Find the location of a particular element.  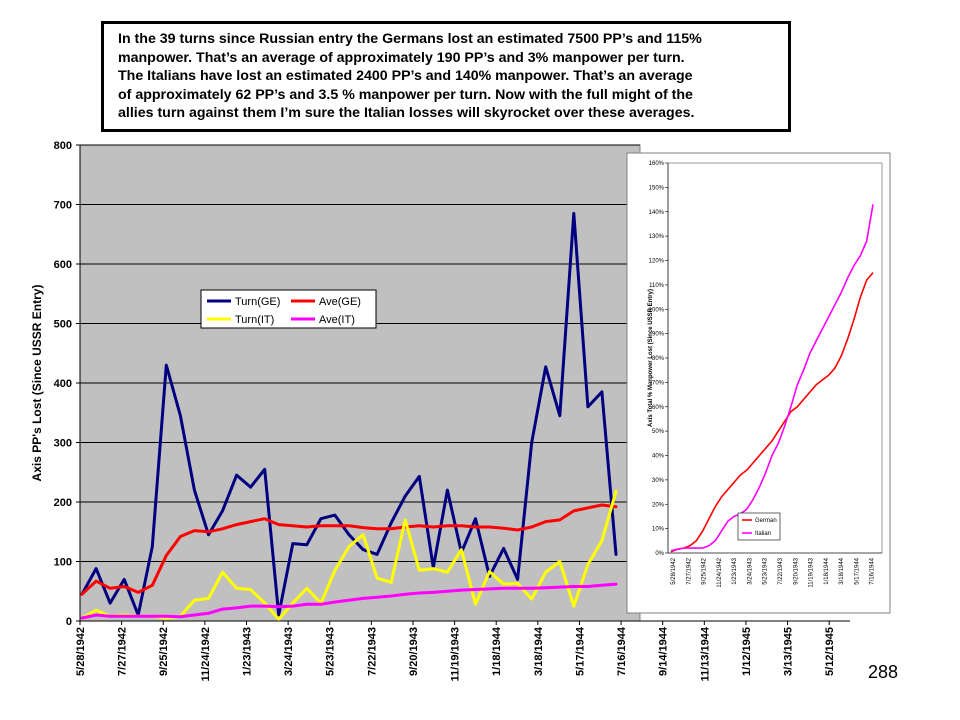

inset-x-tick-label: 7/27/1942 is located at coordinates (689, 570).